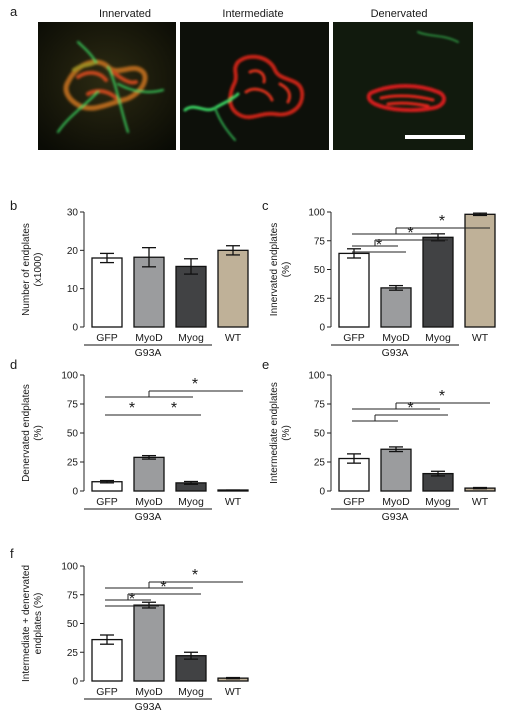  I want to click on y-tick-label-d-50: 50, so click(73, 434).